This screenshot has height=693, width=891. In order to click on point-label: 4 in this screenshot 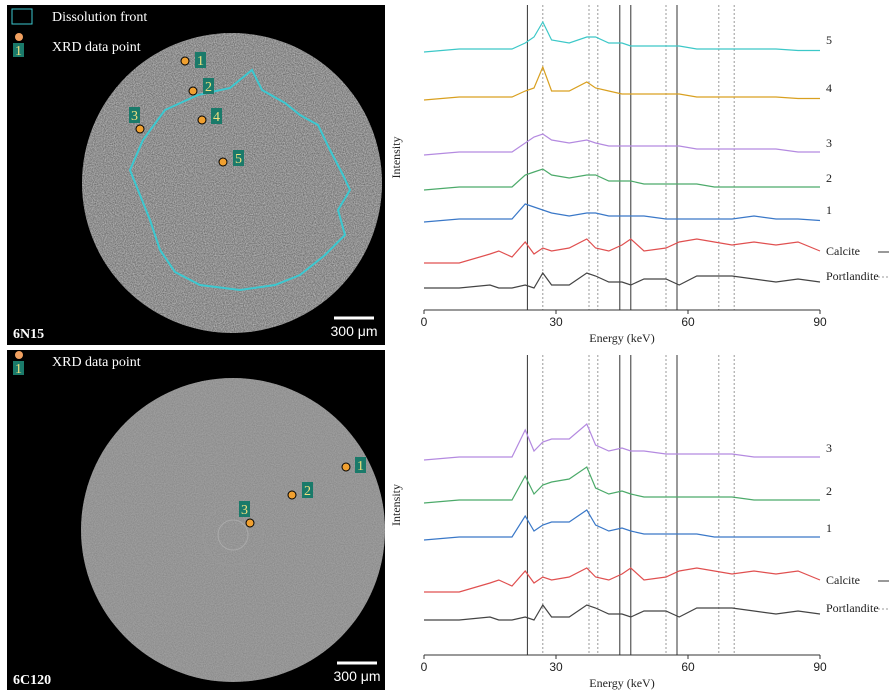, I will do `click(216, 117)`.